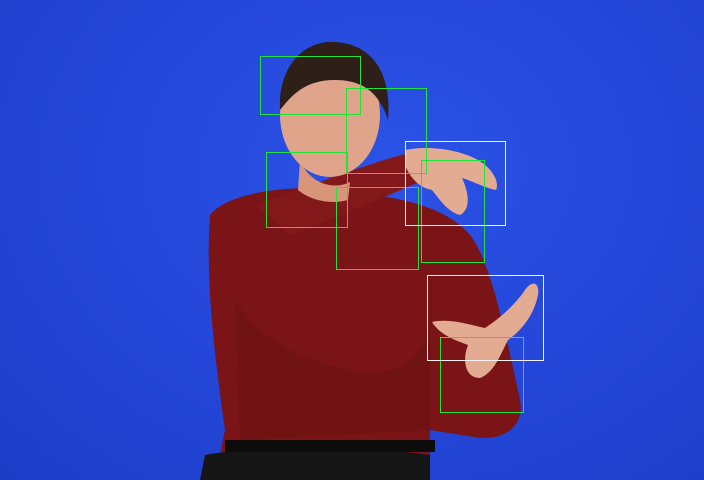  I want to click on detection-box-green-lower-hand, so click(482, 375).